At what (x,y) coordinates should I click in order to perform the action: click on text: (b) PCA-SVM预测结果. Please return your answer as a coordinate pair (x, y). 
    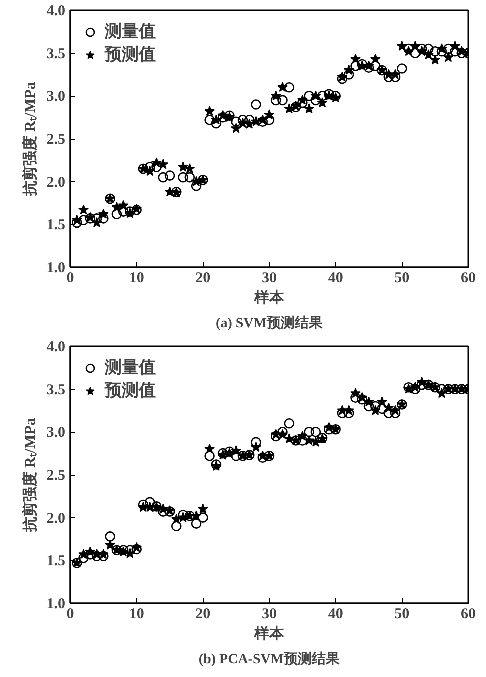
    Looking at the image, I should click on (270, 660).